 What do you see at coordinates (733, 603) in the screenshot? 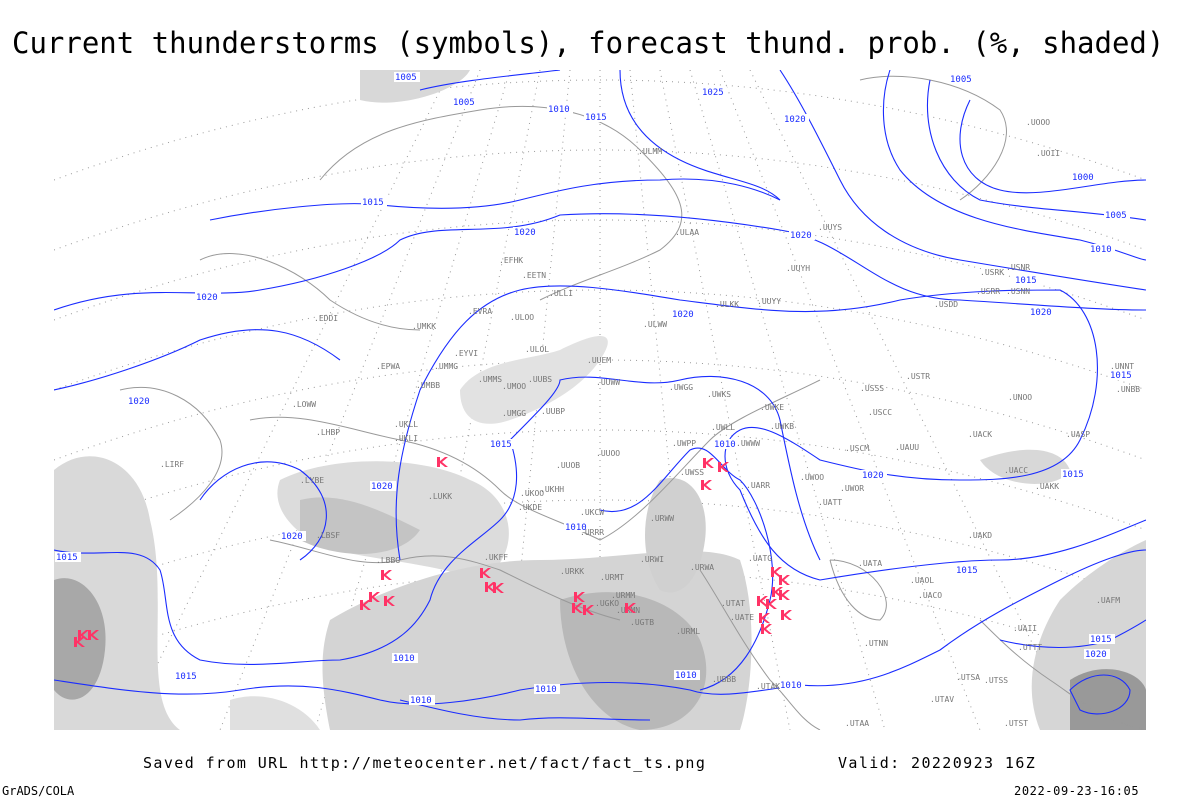
I see `station-label: .UTAT` at bounding box center [733, 603].